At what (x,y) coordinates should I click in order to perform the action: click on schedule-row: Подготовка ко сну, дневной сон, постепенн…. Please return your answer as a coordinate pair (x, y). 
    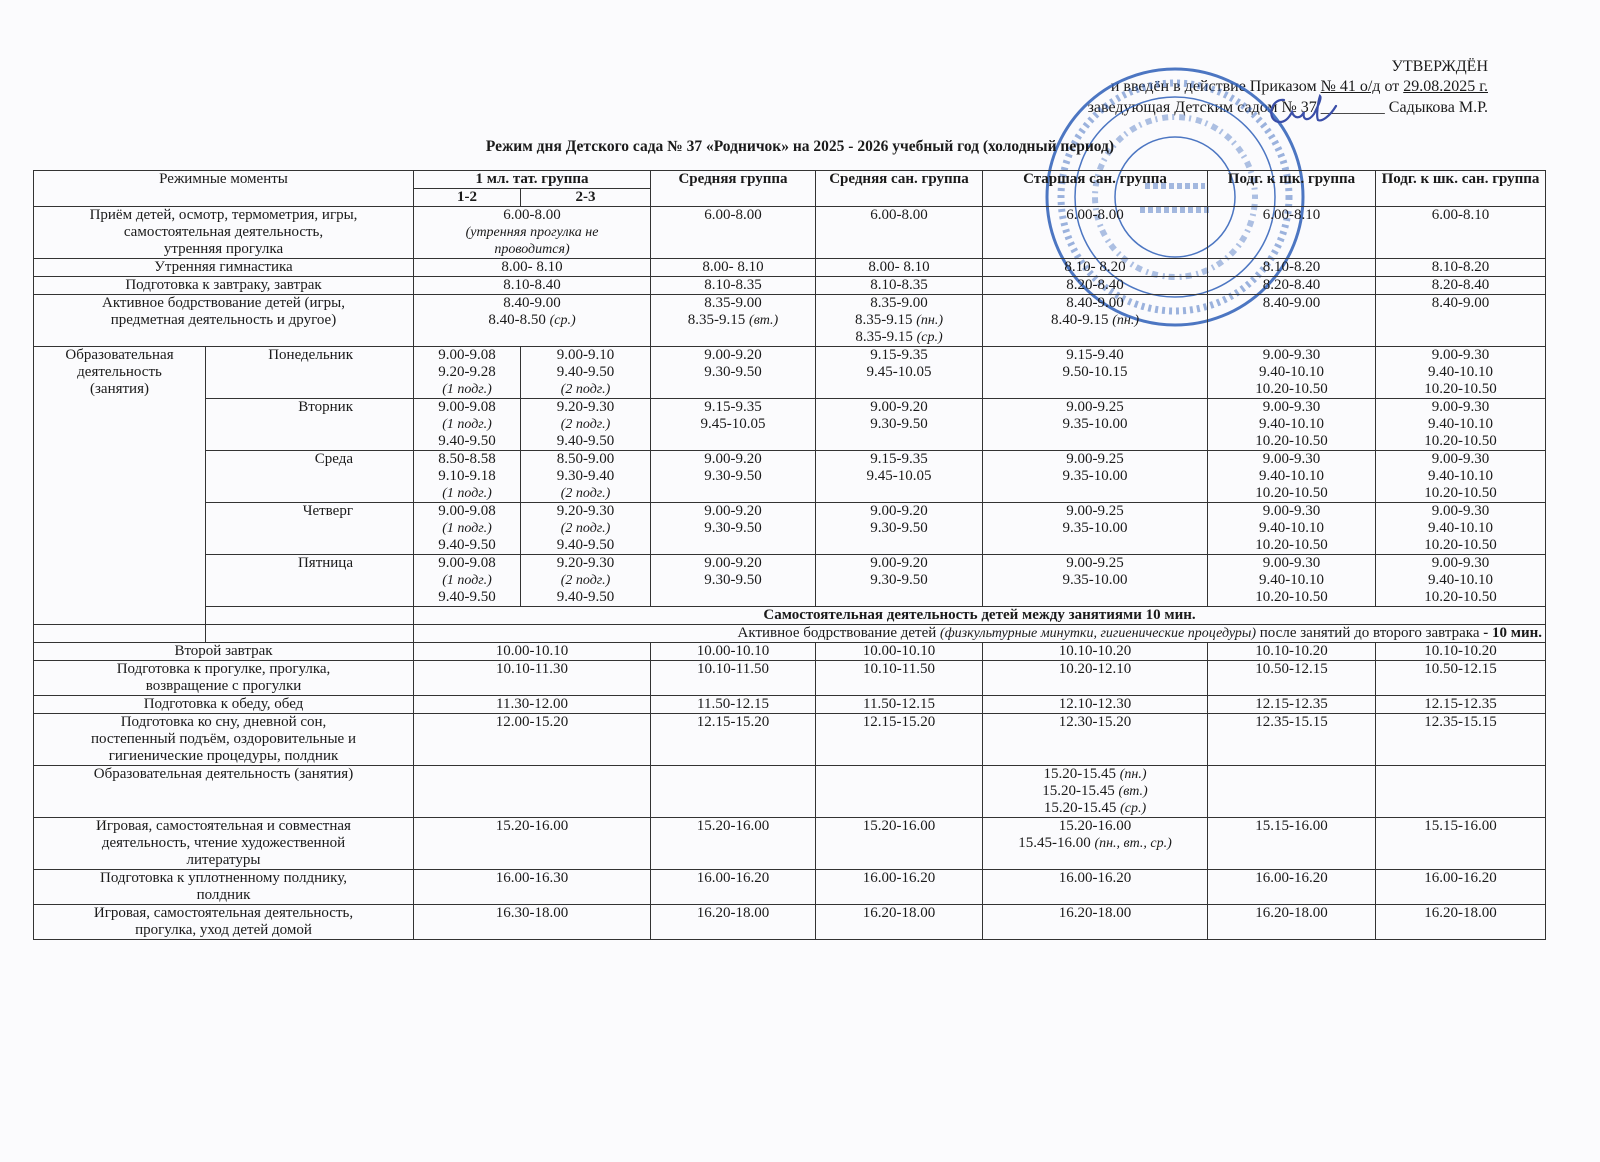
    Looking at the image, I should click on (789, 739).